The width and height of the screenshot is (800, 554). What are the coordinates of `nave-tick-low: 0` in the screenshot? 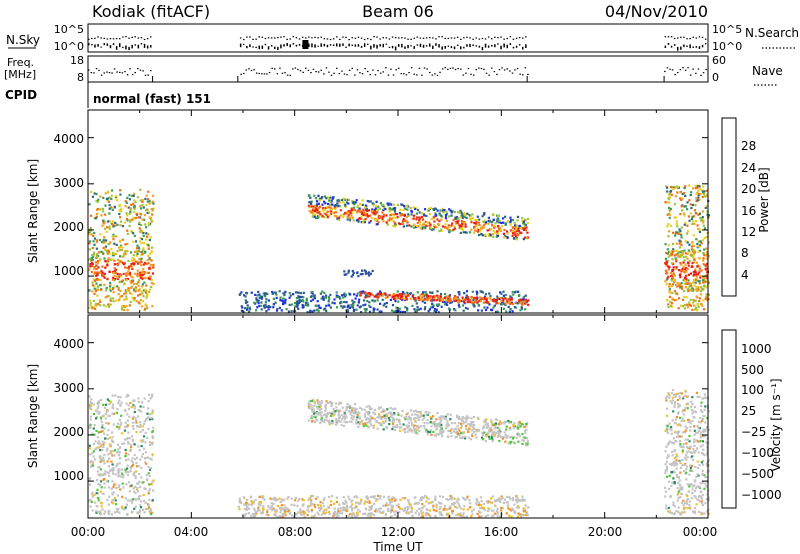 It's located at (715, 77).